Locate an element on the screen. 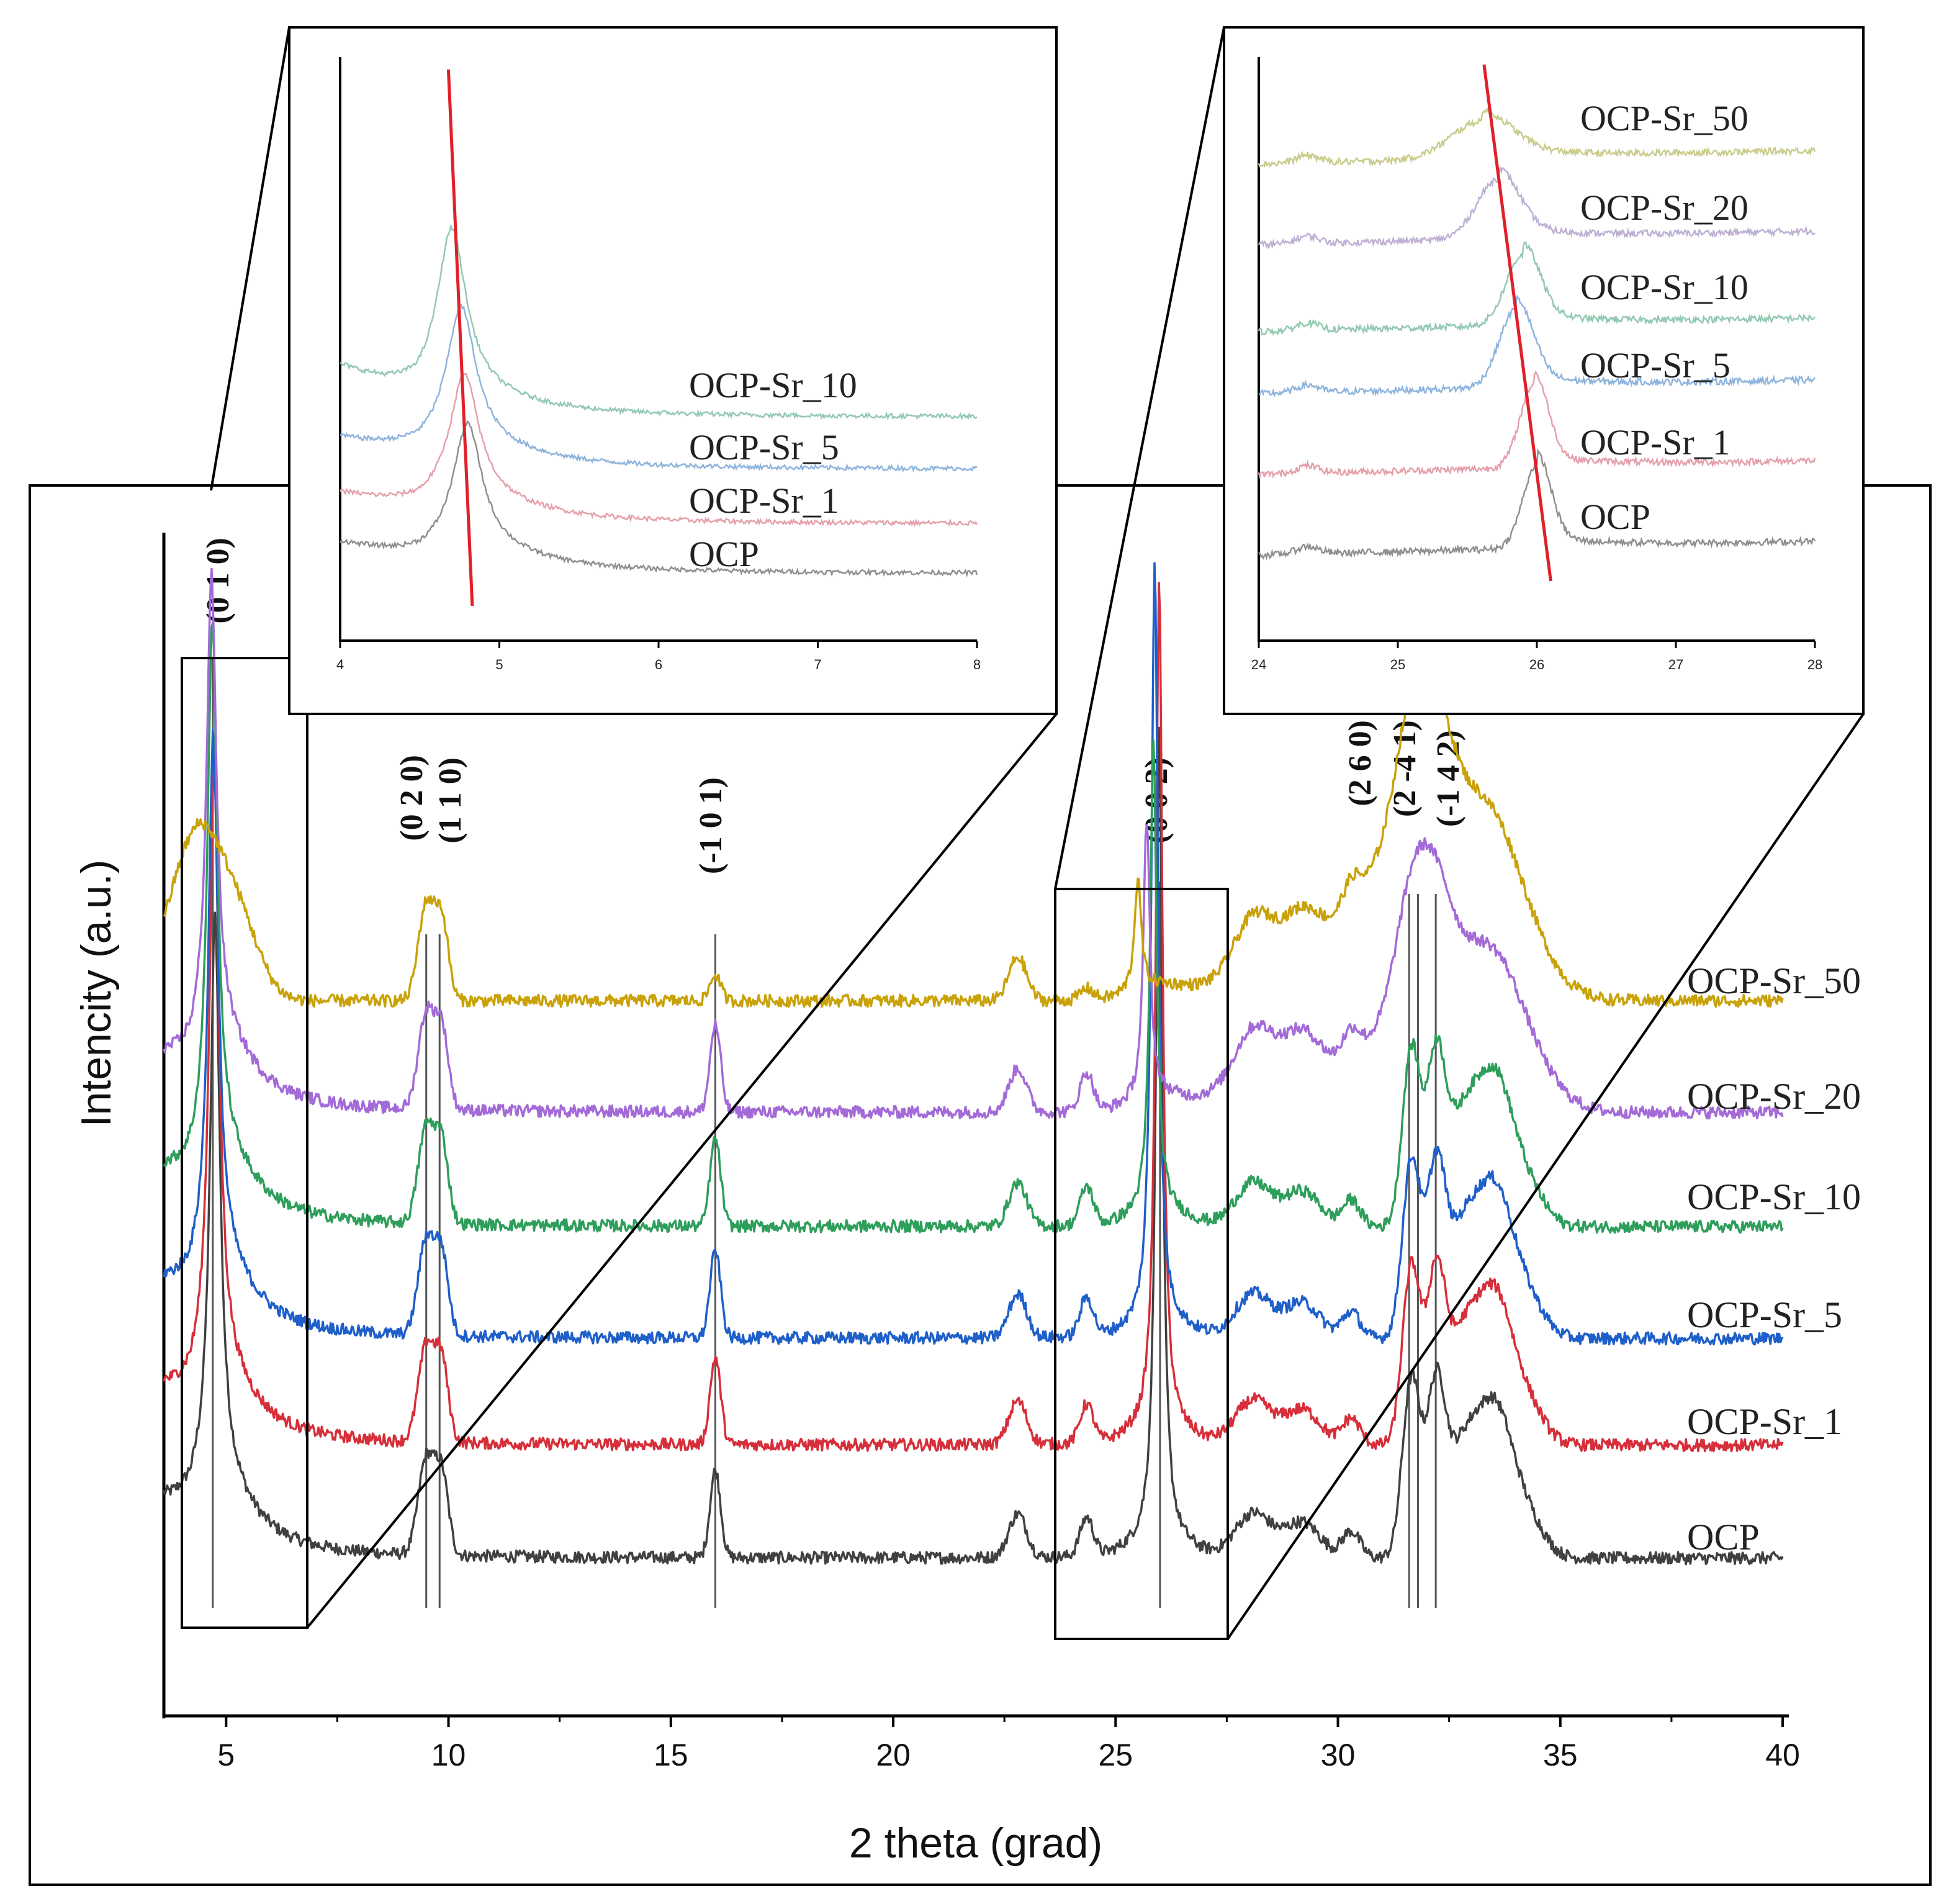 This screenshot has width=1949, height=1904. connector-right-top is located at coordinates (1139, 458).